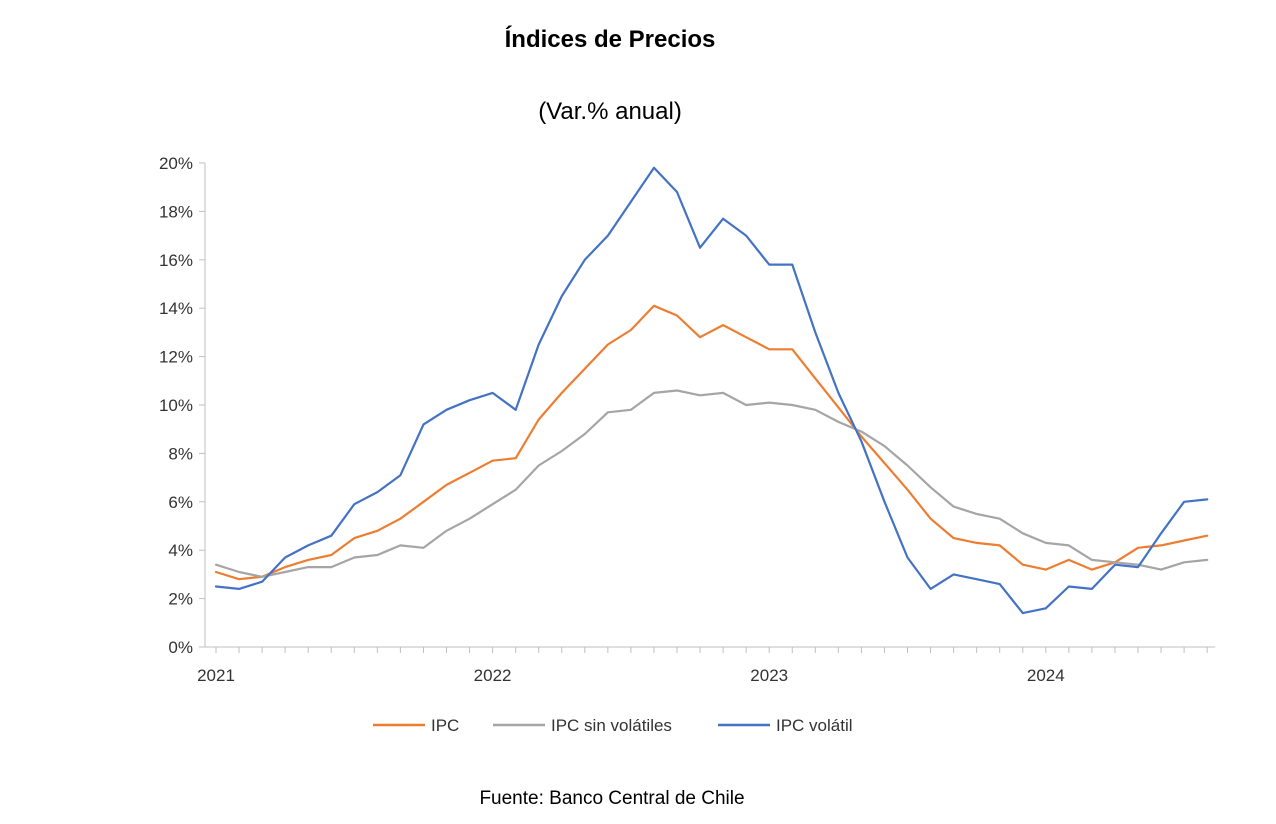 The width and height of the screenshot is (1276, 824). Describe the element at coordinates (1046, 675) in the screenshot. I see `x-tick-label: 2024` at that location.